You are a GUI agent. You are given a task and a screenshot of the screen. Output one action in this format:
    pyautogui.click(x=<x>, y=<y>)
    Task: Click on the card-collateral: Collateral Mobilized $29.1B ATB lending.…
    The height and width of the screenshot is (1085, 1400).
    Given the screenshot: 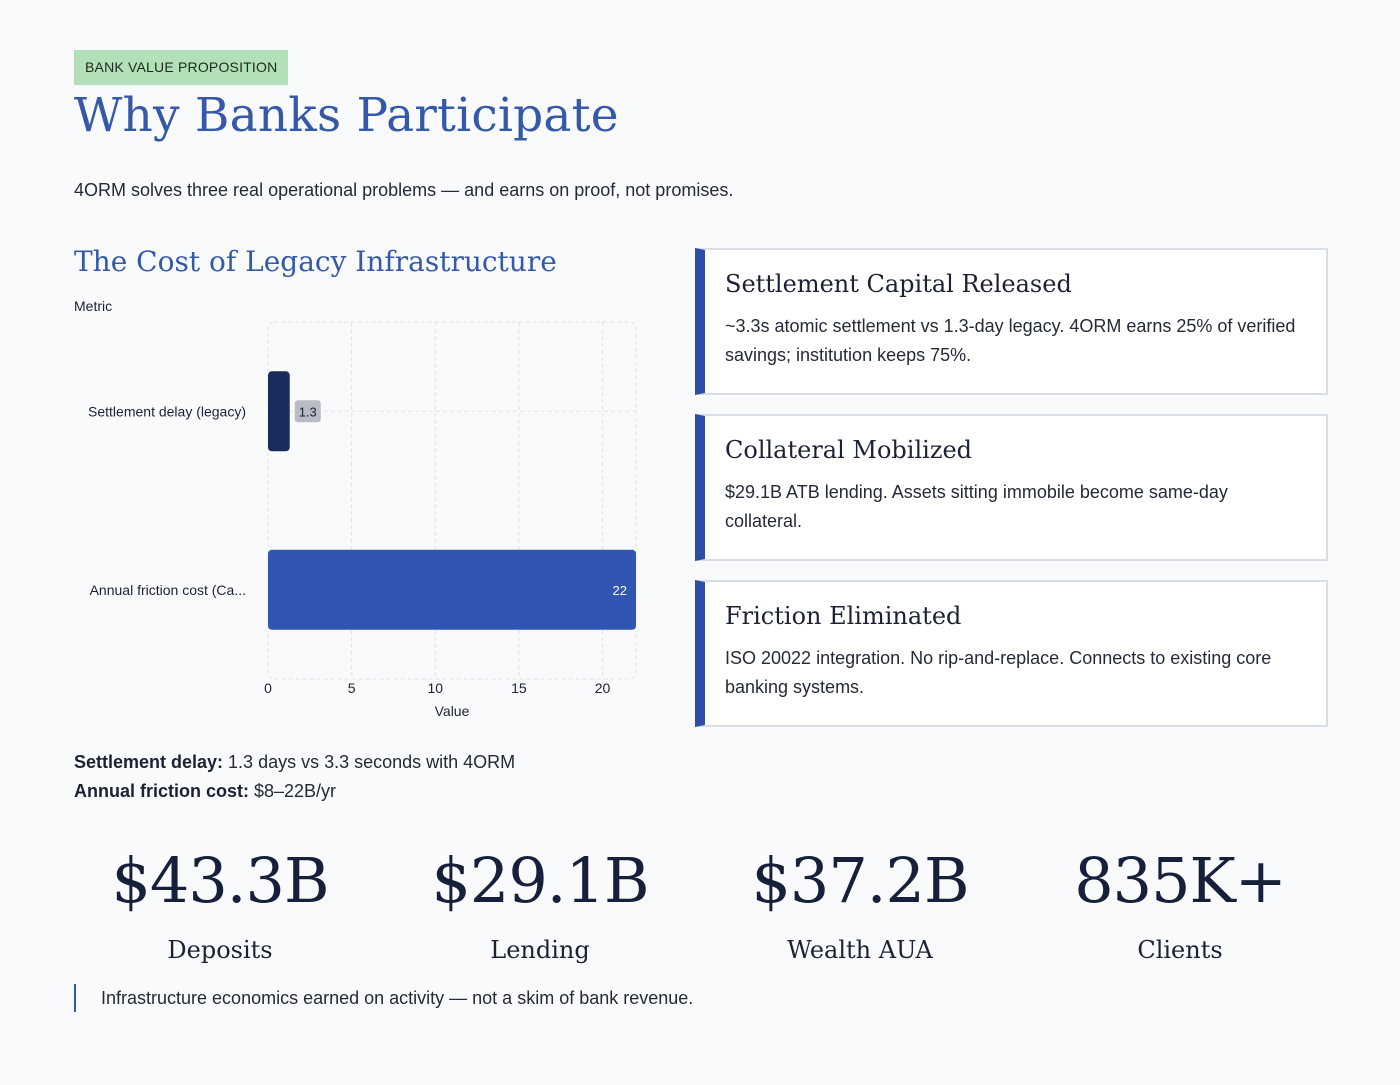 What is the action you would take?
    pyautogui.click(x=1011, y=487)
    